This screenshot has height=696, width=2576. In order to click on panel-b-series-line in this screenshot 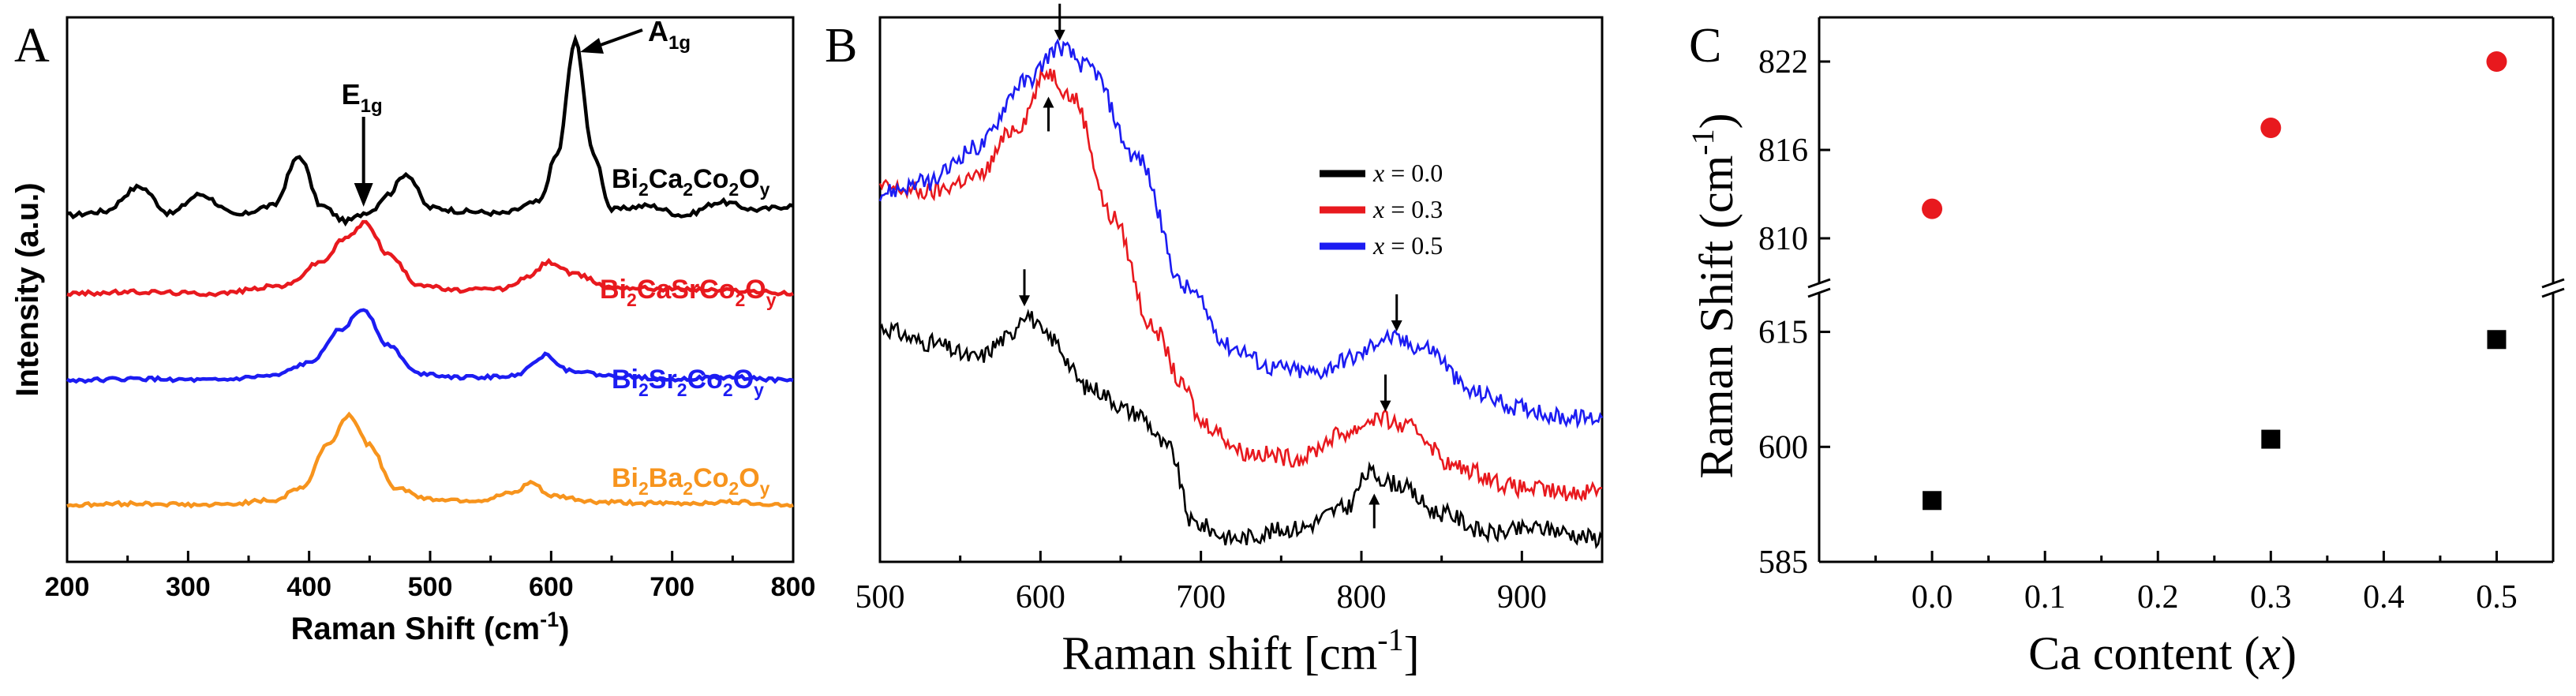, I will do `click(1241, 429)`.